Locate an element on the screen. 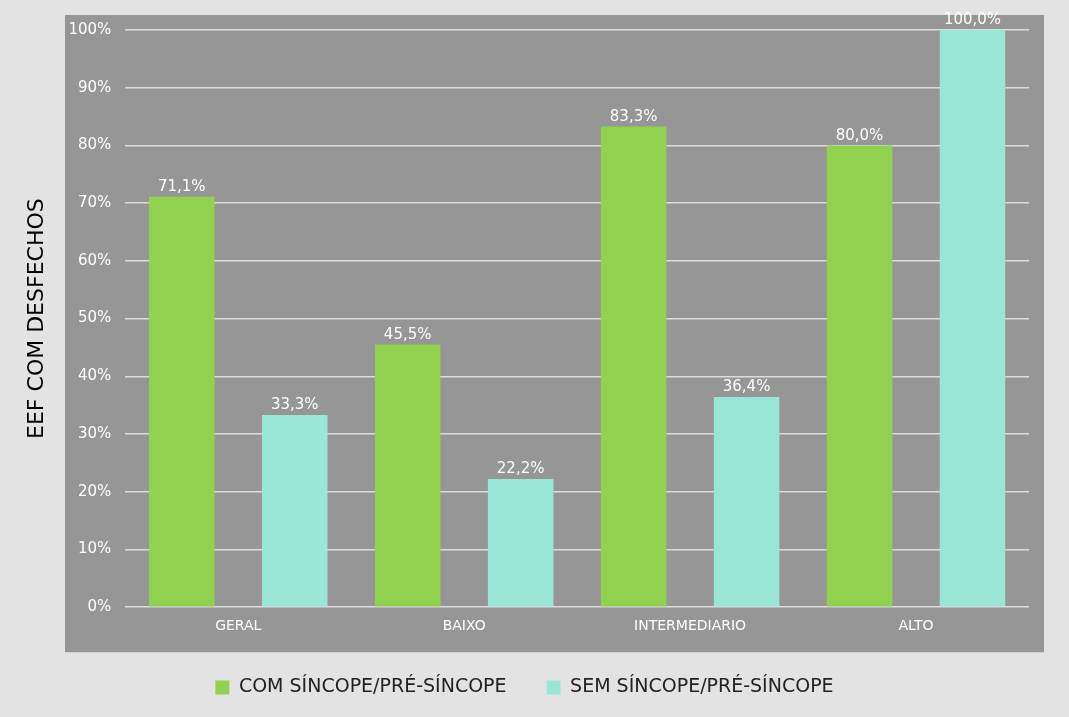 This screenshot has height=717, width=1069. data-label: 83,3% is located at coordinates (633, 115).